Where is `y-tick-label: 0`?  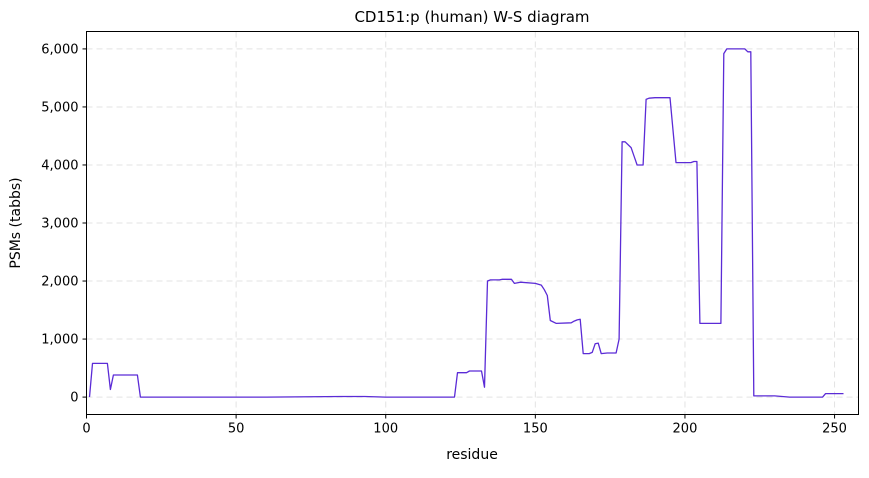
y-tick-label: 0 is located at coordinates (74, 398).